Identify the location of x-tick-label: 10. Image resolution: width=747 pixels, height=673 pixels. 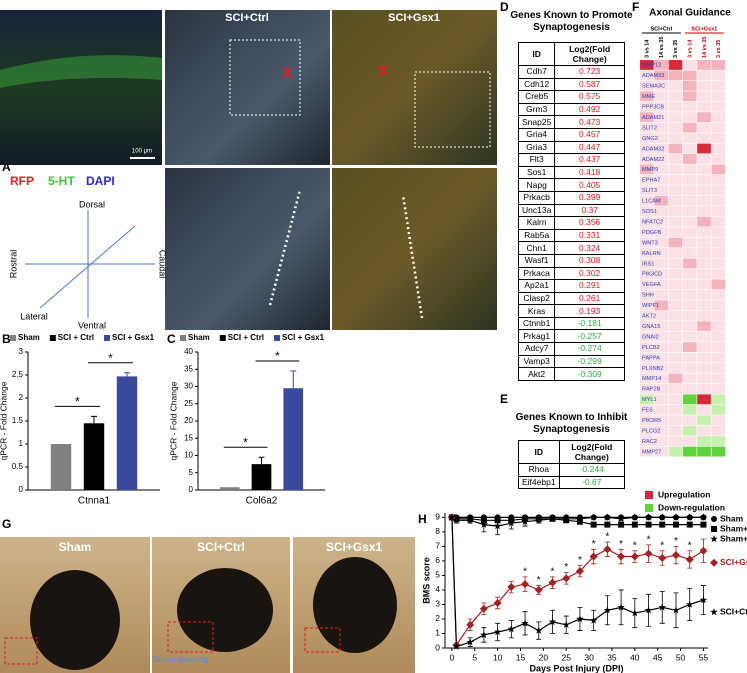
(498, 657).